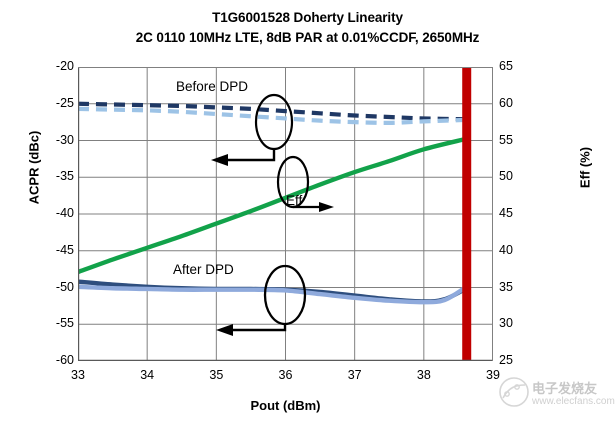 The width and height of the screenshot is (615, 427). What do you see at coordinates (78, 375) in the screenshot?
I see `x-axis-tick-label: 33` at bounding box center [78, 375].